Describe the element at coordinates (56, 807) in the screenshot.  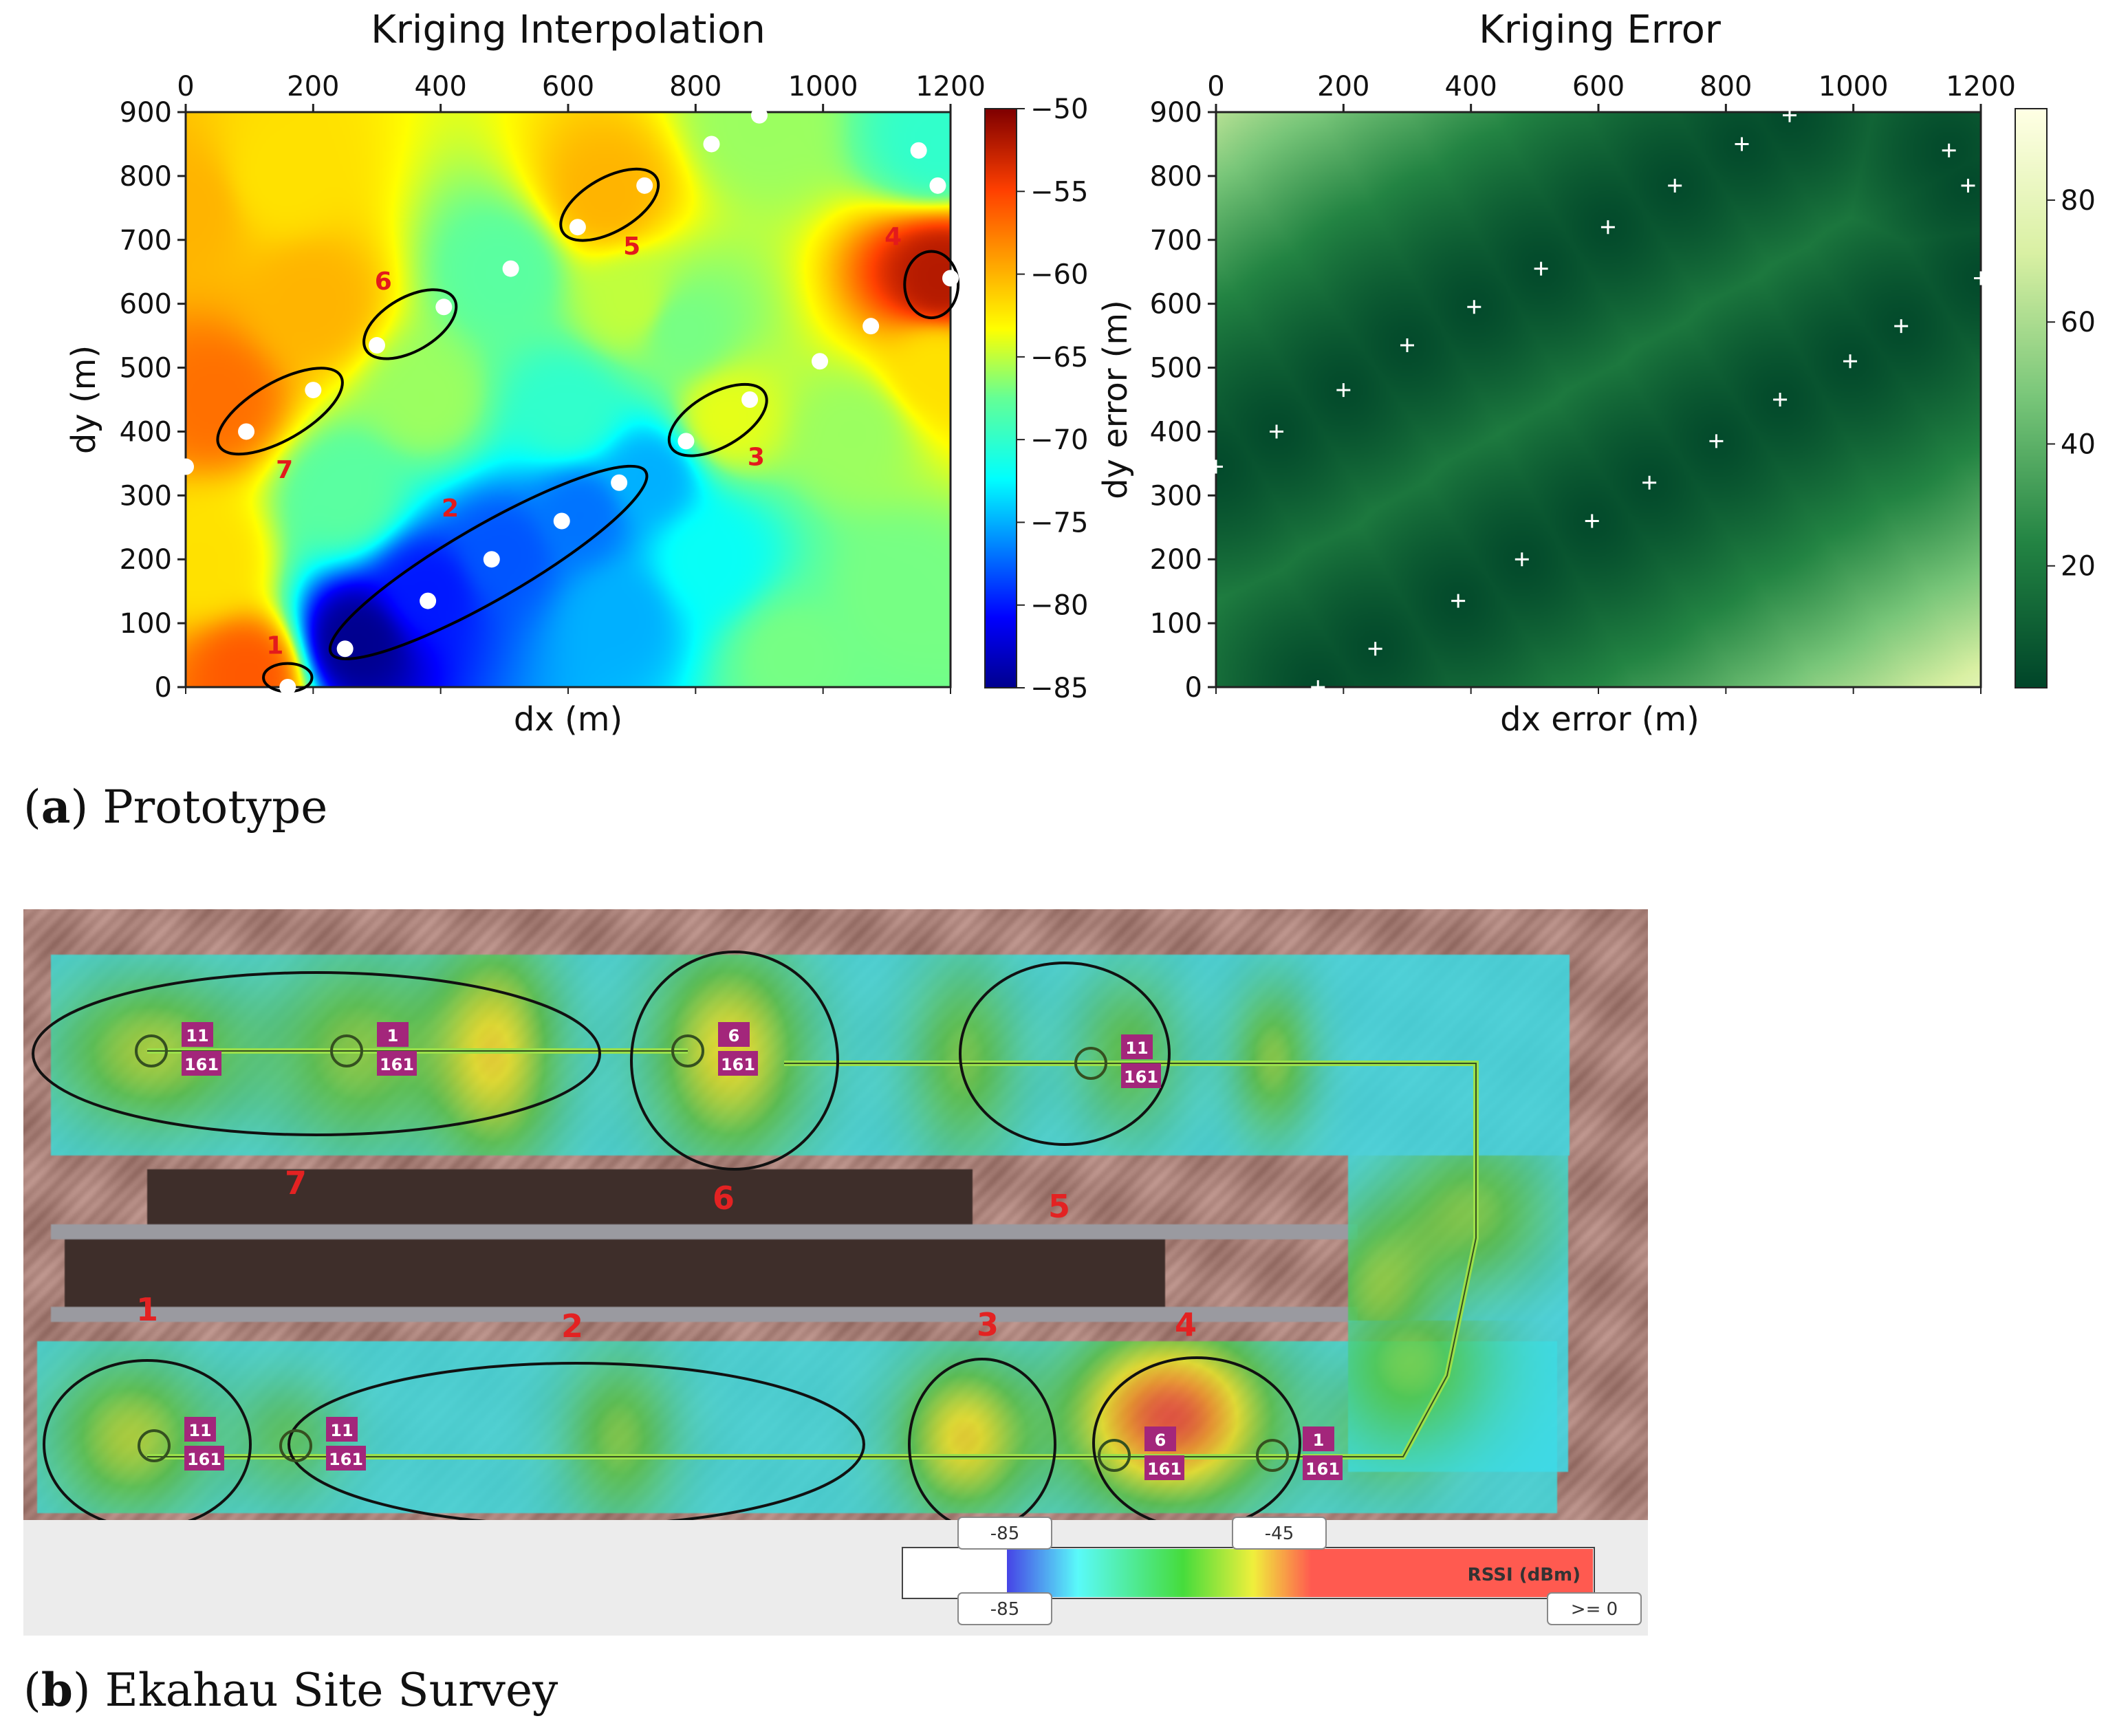
I see `caption-letter: a` at that location.